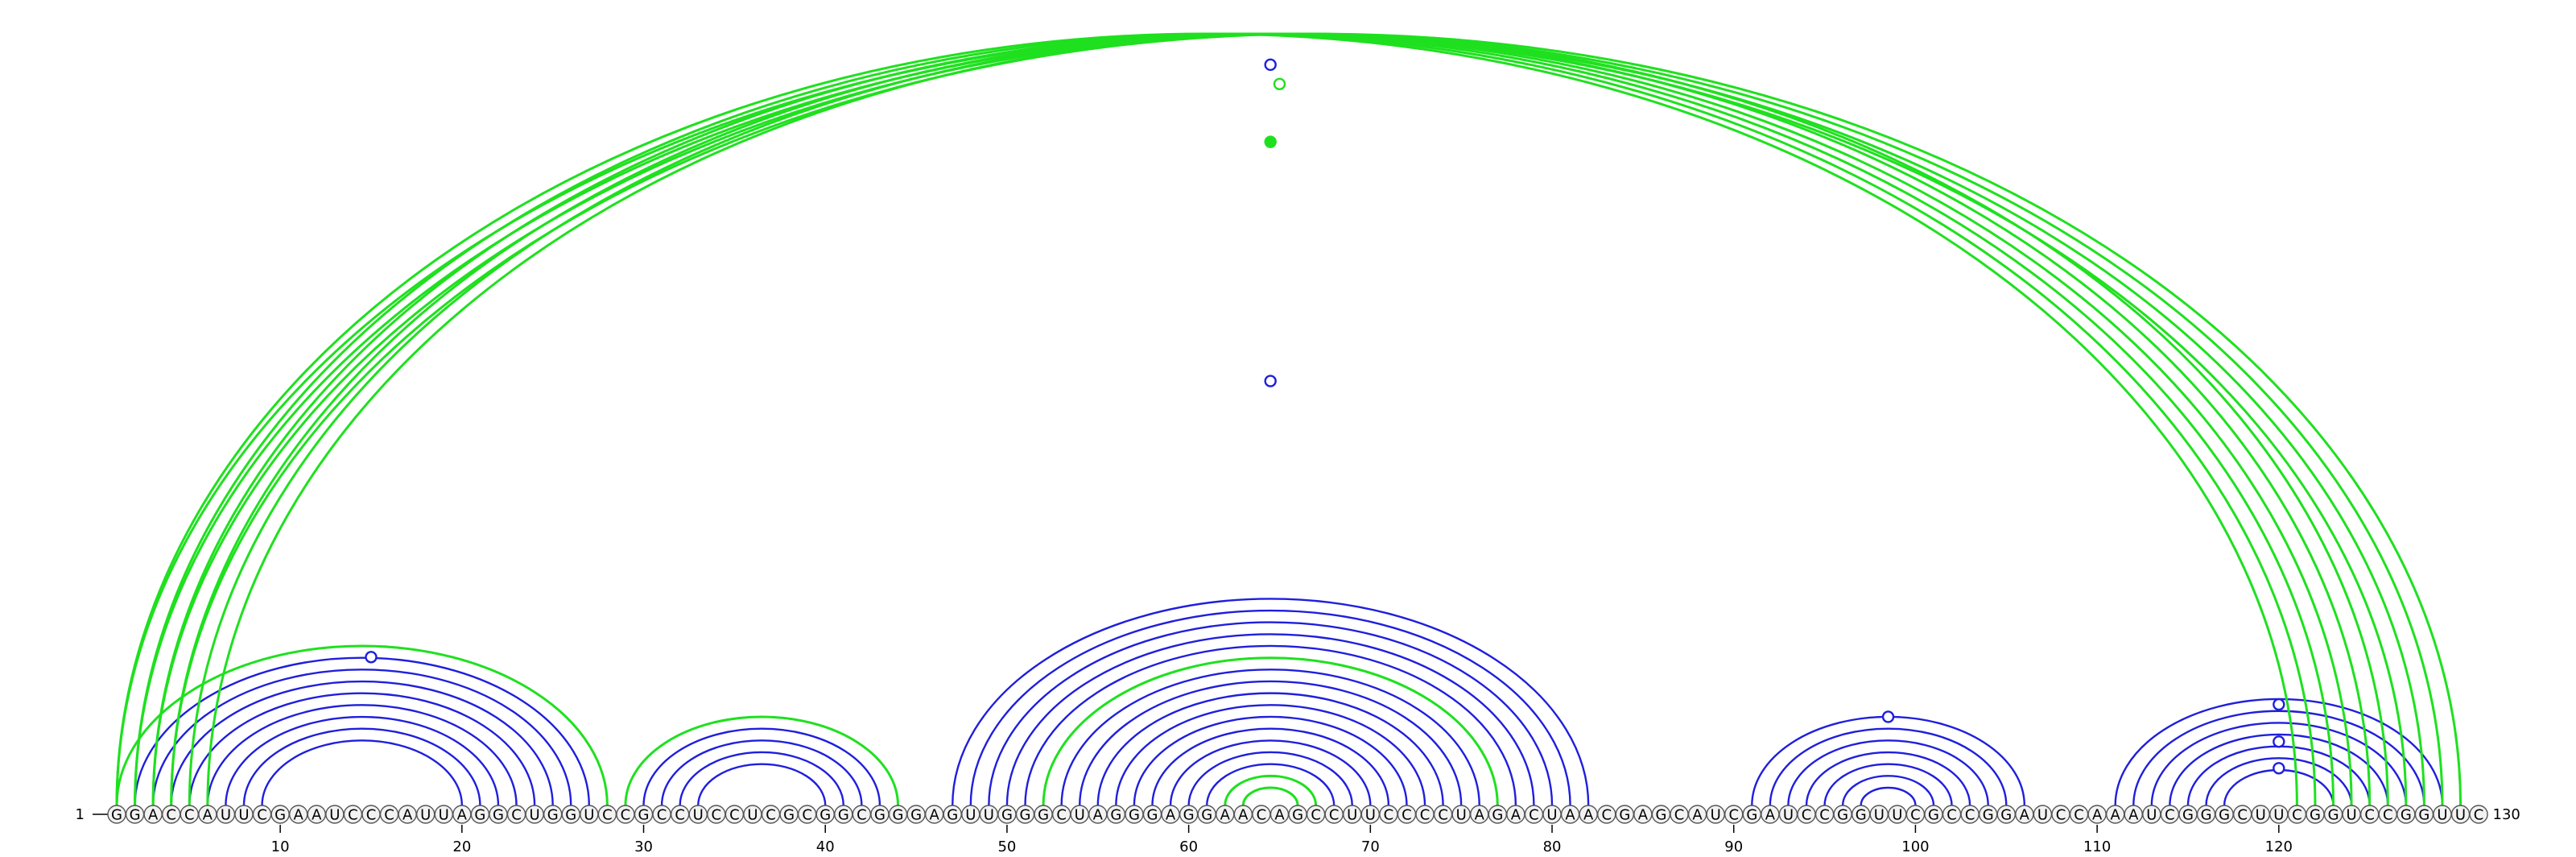  I want to click on nucleotide-61: G, so click(1206, 814).